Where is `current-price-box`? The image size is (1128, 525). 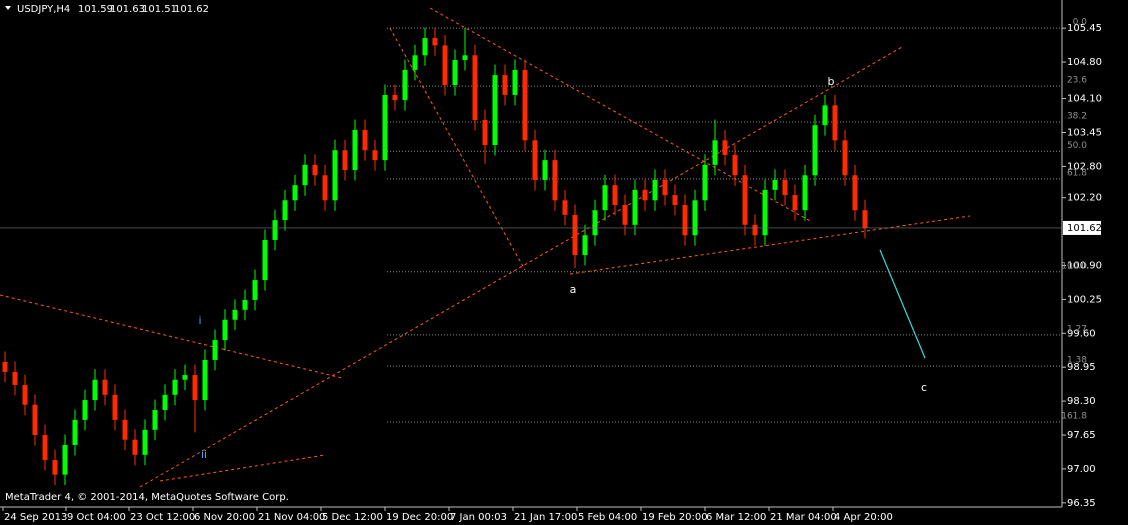 current-price-box is located at coordinates (1082, 227).